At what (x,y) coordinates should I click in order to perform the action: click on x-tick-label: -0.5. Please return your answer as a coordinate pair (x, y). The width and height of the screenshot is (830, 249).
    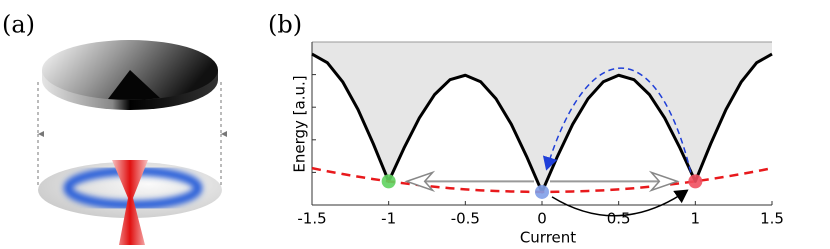
    Looking at the image, I should click on (465, 219).